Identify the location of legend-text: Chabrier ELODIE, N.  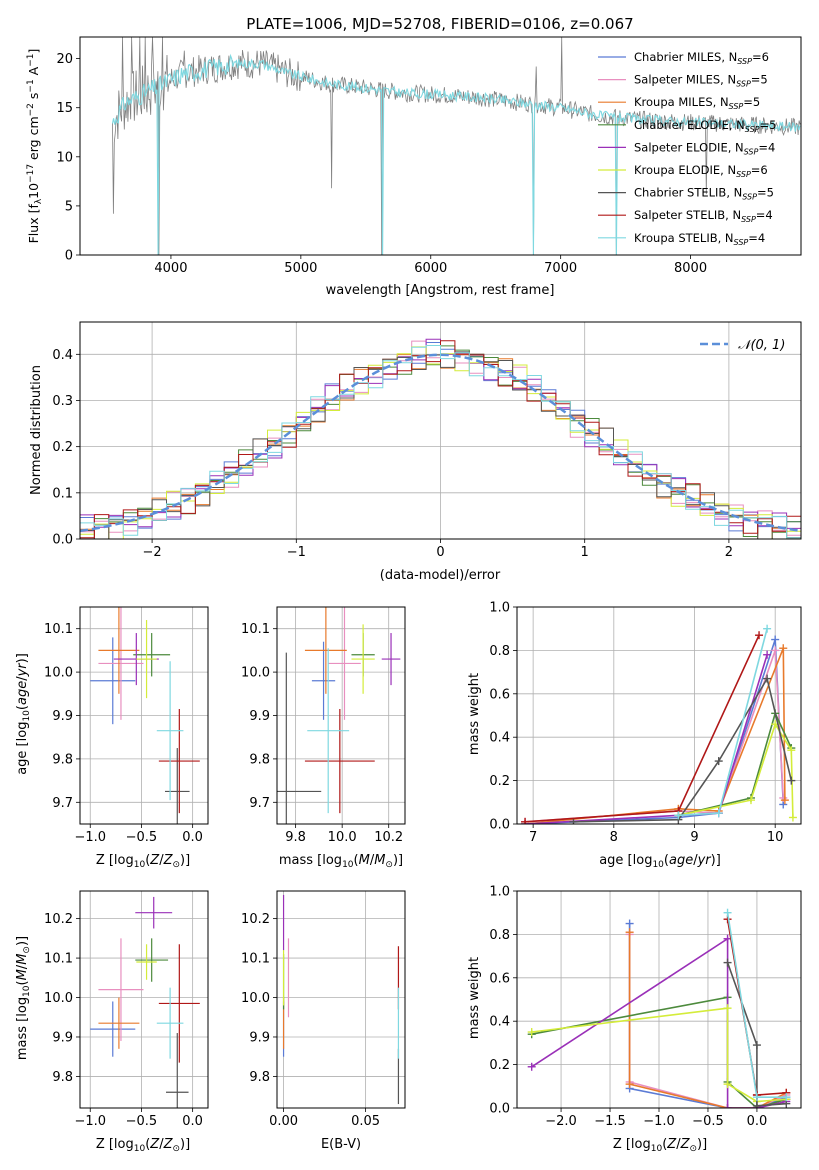
(689, 125).